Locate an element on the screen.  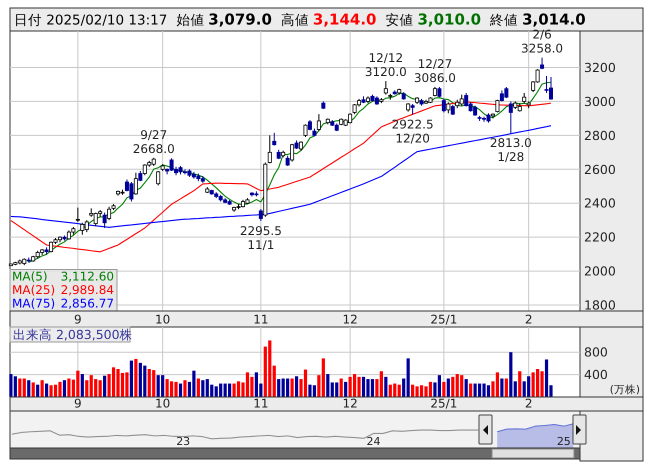
x-tick-label: 10 is located at coordinates (162, 319).